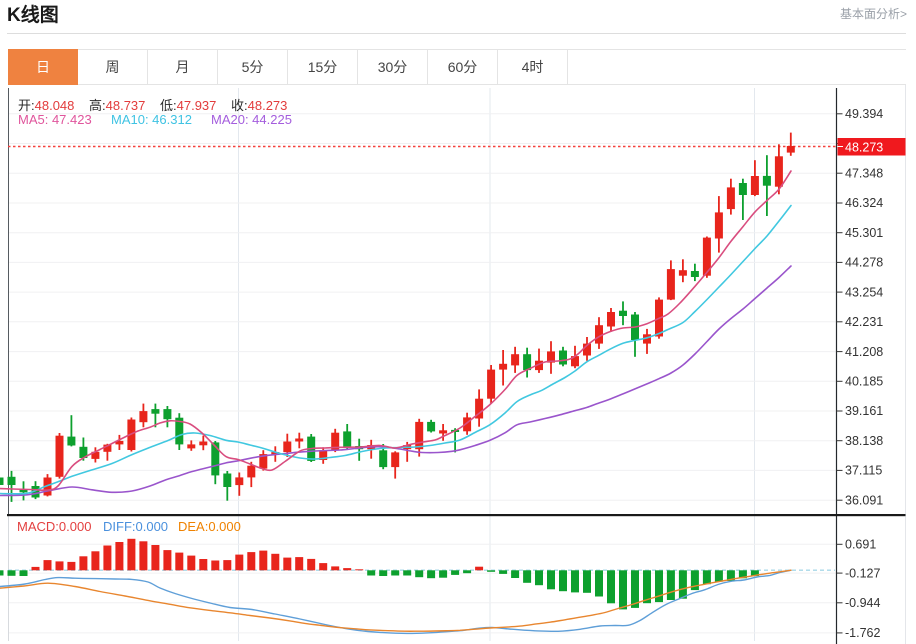  Describe the element at coordinates (863, 471) in the screenshot. I see `svg-text: 37.115` at that location.